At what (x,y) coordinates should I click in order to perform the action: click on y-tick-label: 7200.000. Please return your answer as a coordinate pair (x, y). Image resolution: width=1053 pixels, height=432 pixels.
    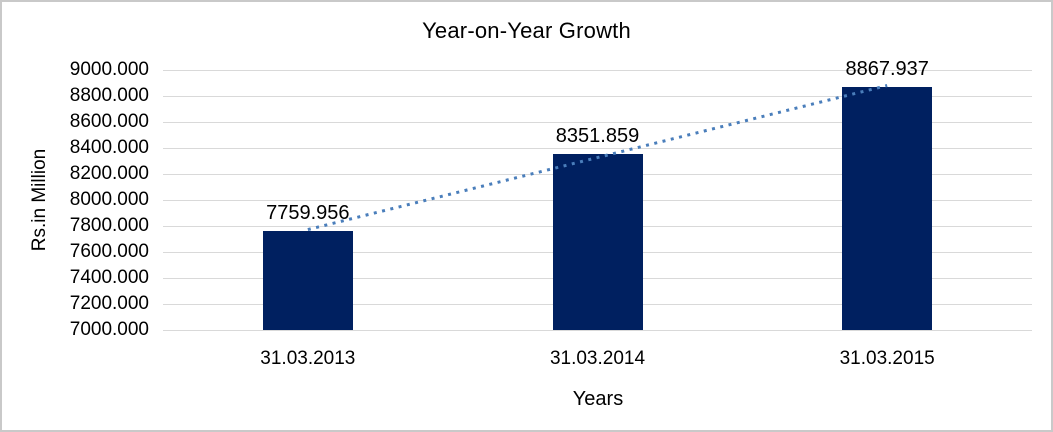
    Looking at the image, I should click on (109, 303).